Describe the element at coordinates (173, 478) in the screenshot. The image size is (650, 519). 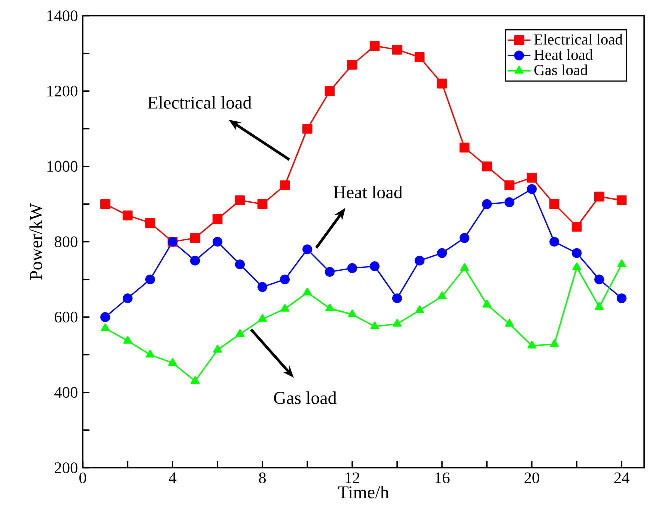
I see `x-tick-label: 4` at that location.